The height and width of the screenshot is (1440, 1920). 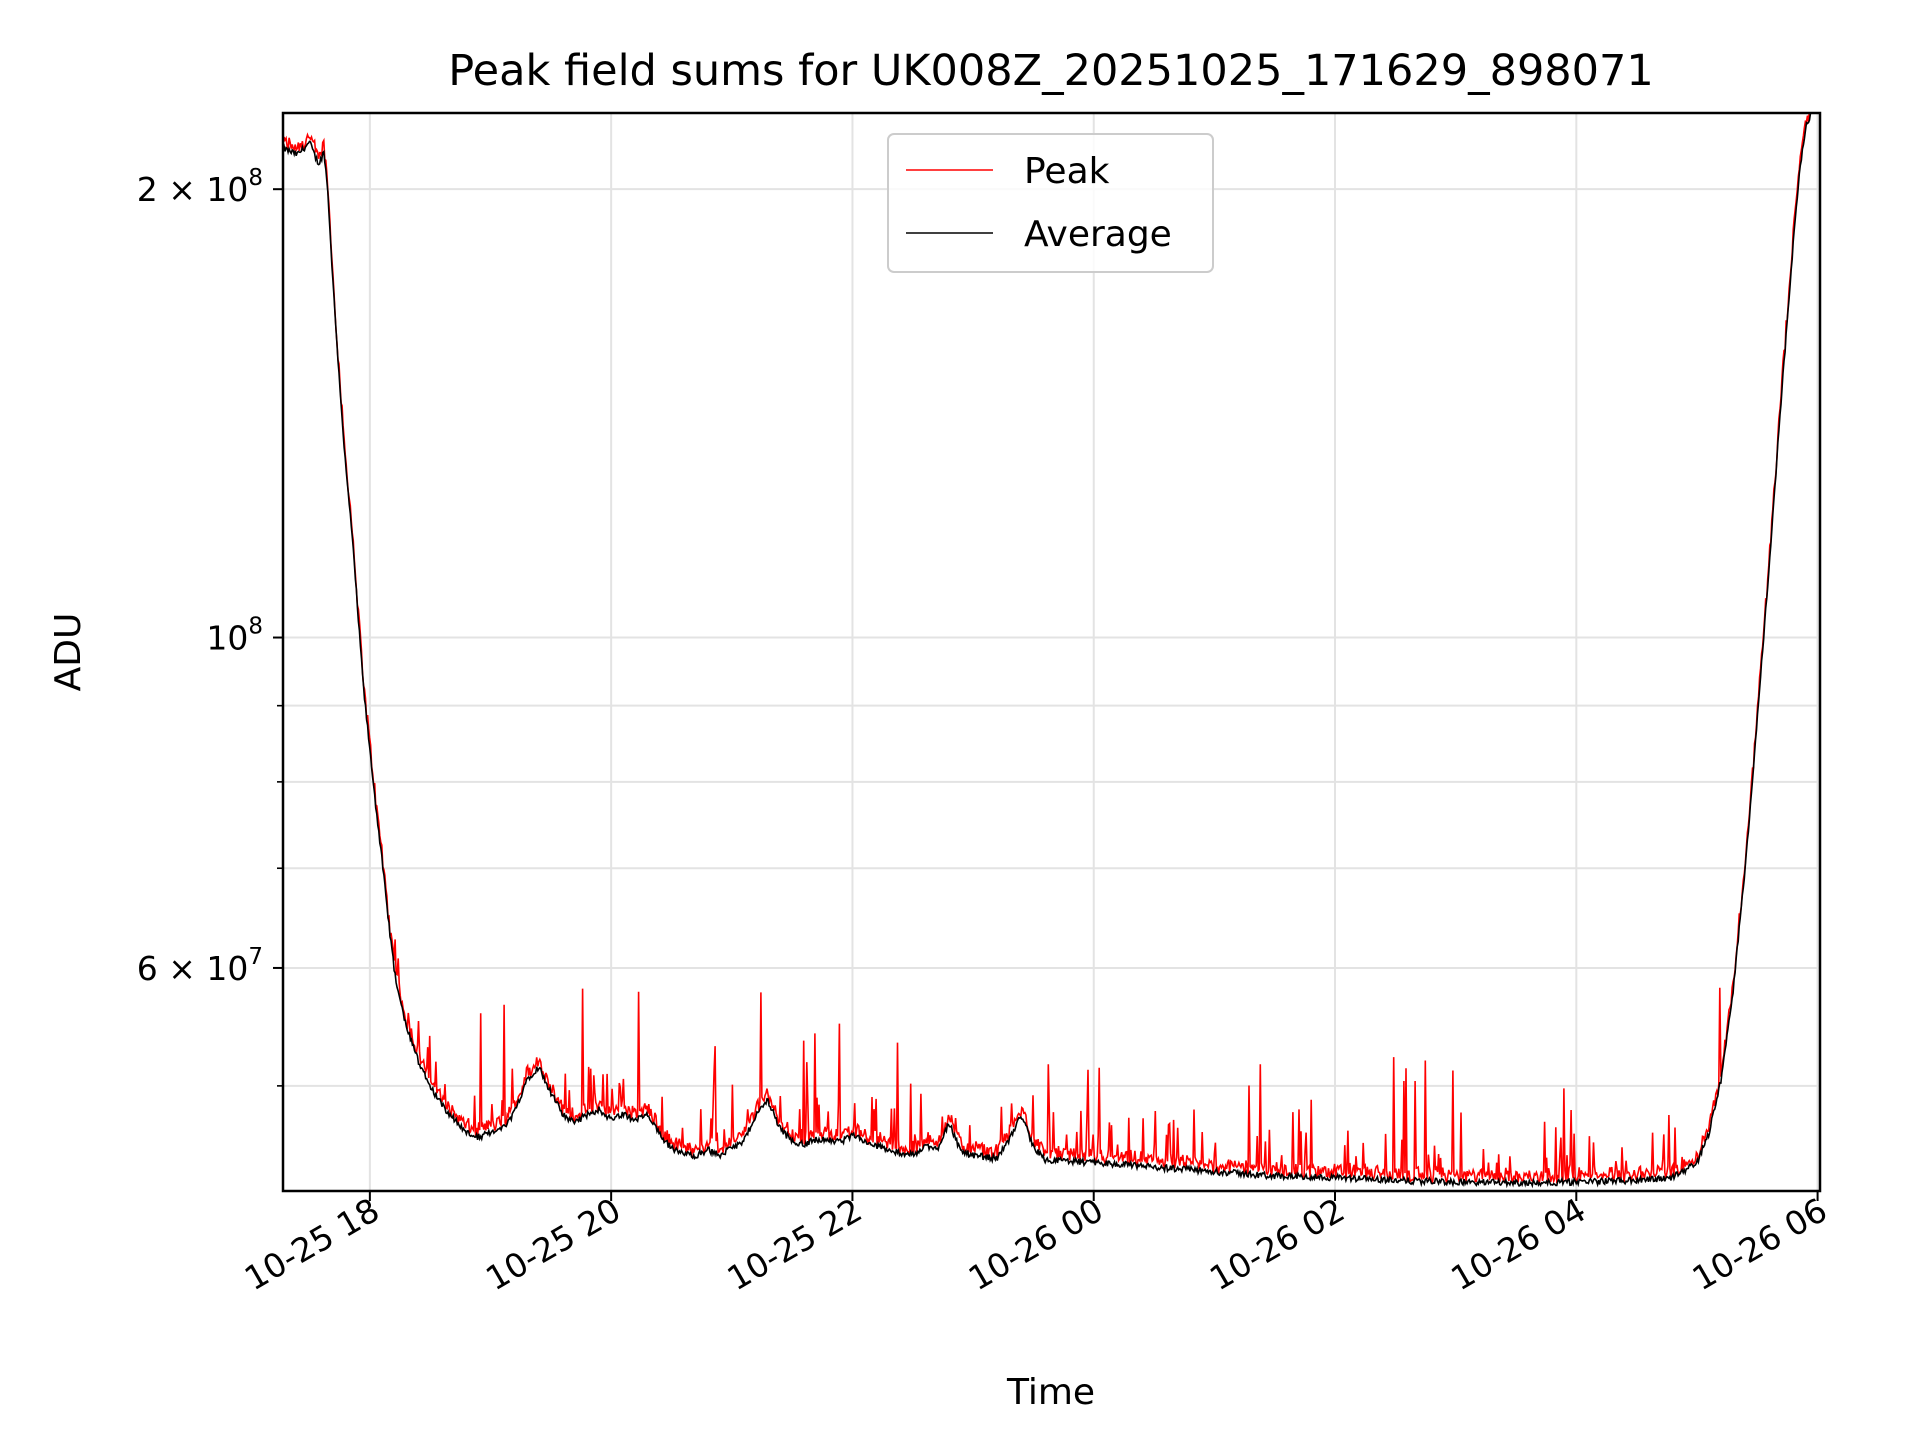 I want to click on y-tick-label: 108, so click(x=234, y=636).